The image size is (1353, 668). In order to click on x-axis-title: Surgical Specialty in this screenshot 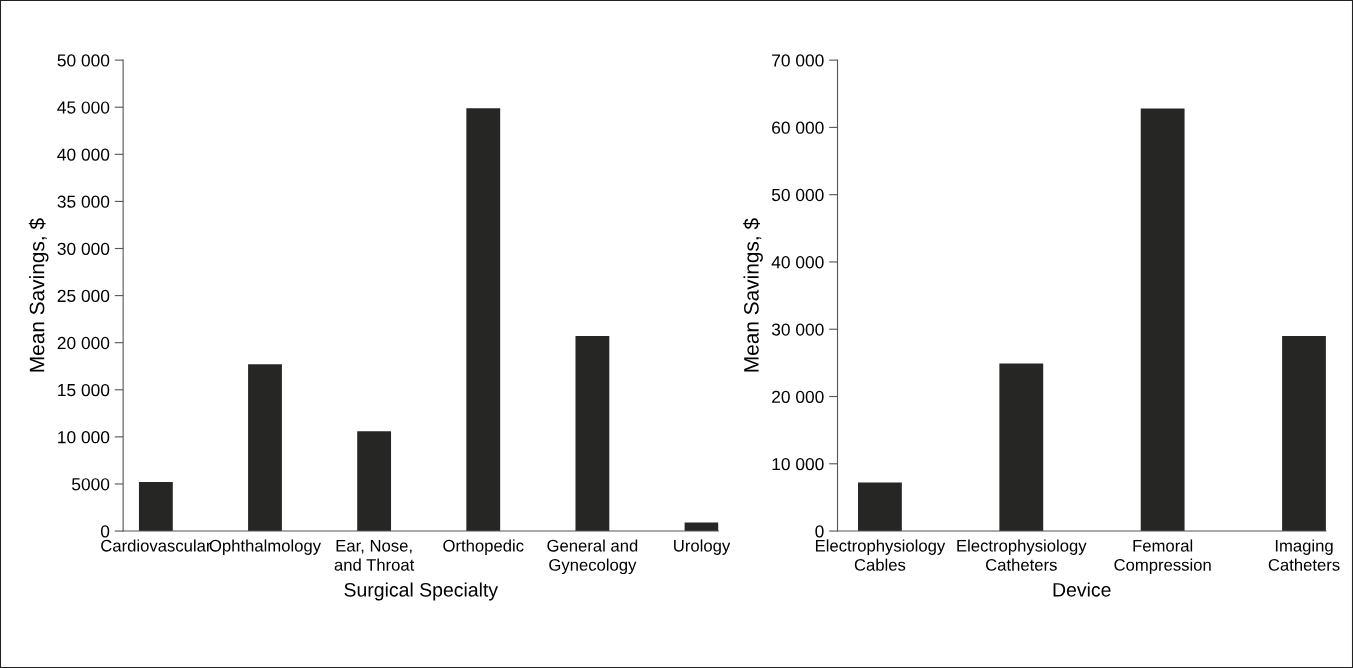, I will do `click(421, 591)`.